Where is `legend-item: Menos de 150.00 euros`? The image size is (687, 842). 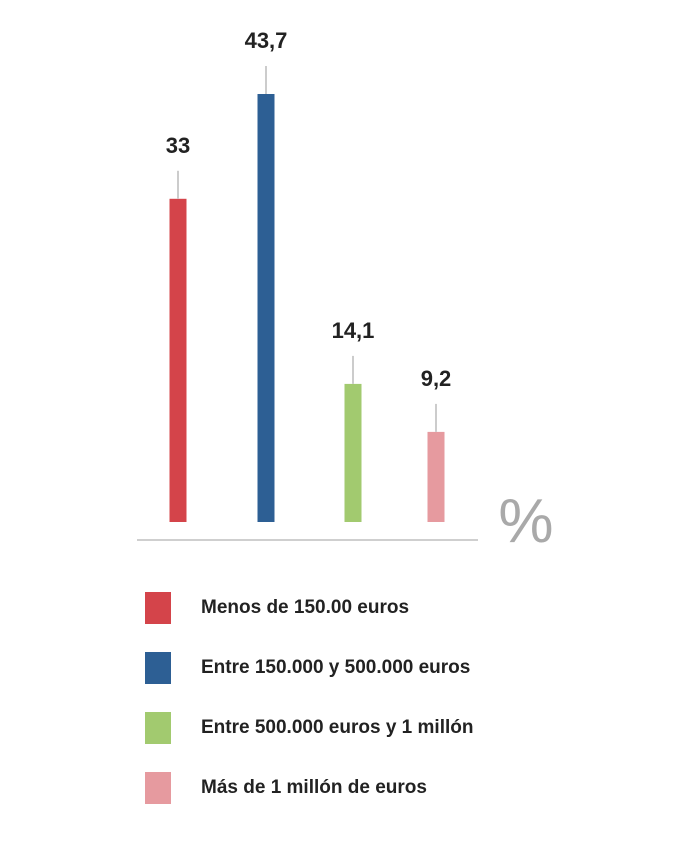
legend-item: Menos de 150.00 euros is located at coordinates (309, 608).